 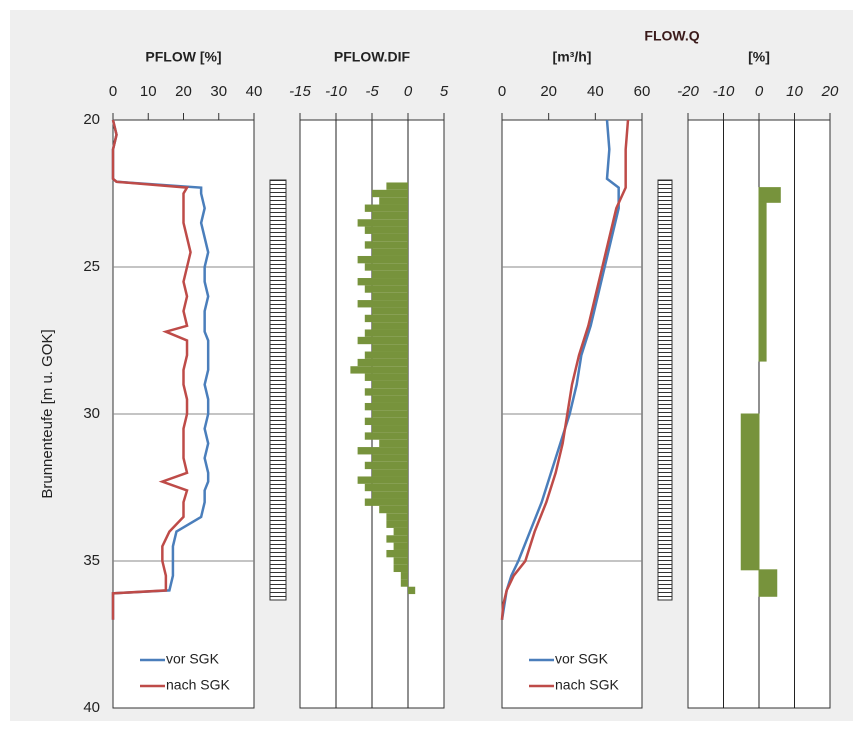 What do you see at coordinates (444, 91) in the screenshot?
I see `x-tick-label: 5` at bounding box center [444, 91].